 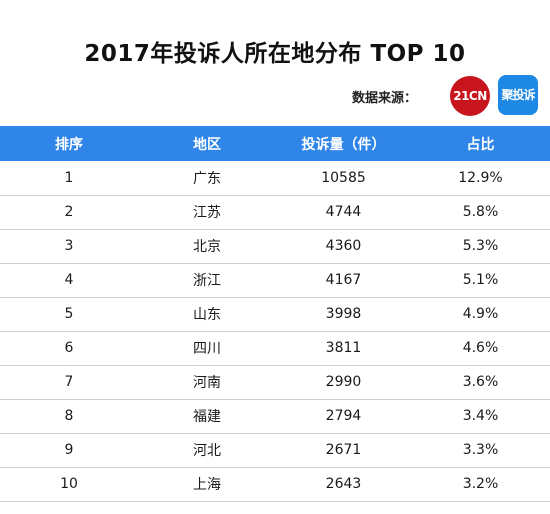 What do you see at coordinates (69, 280) in the screenshot?
I see `cell-rank: 4` at bounding box center [69, 280].